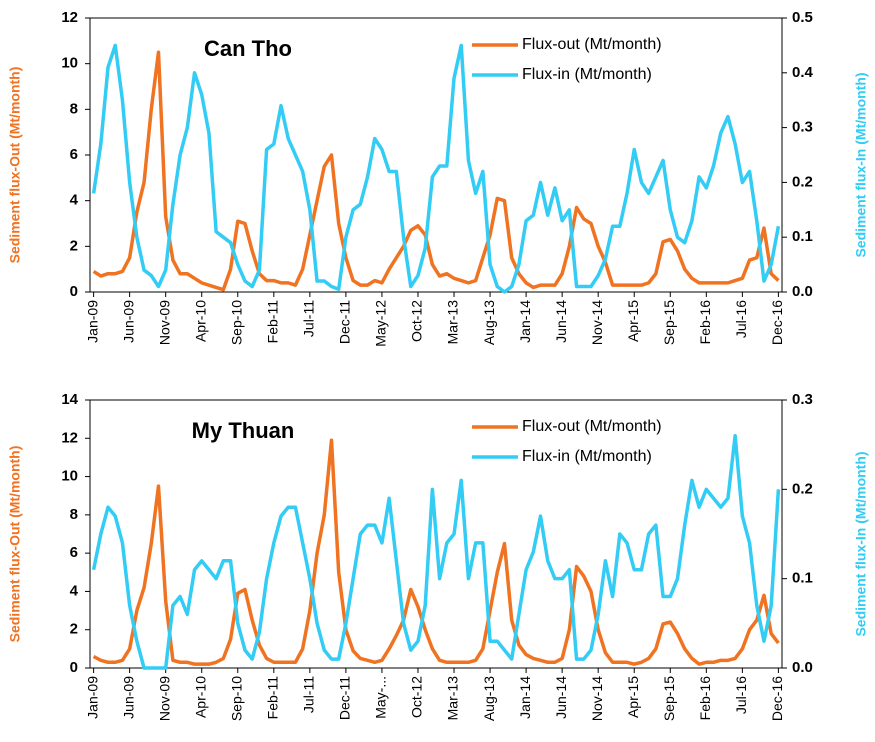  Describe the element at coordinates (248, 48) in the screenshot. I see `chart-title: Can Tho` at that location.